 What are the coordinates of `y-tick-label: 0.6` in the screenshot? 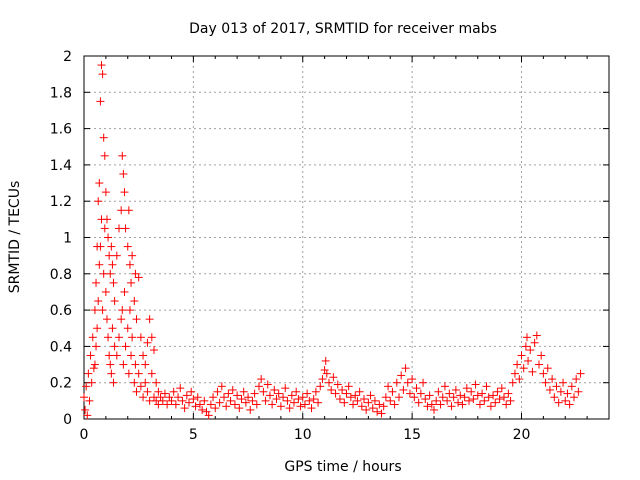 It's located at (61, 311).